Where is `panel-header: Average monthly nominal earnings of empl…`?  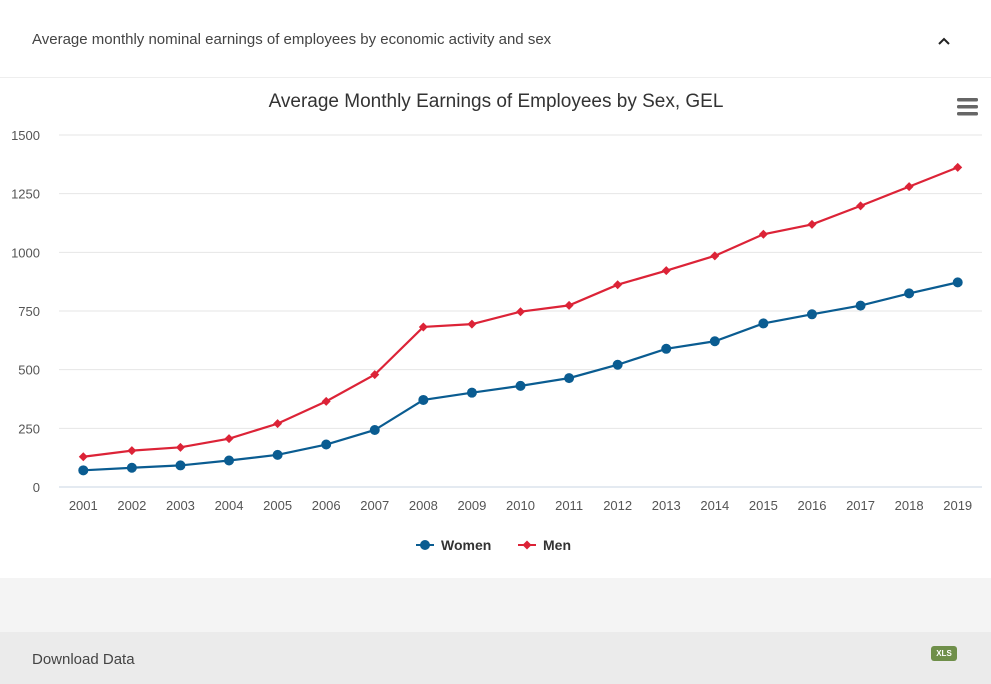
panel-header: Average monthly nominal earnings of empl… is located at coordinates (495, 39).